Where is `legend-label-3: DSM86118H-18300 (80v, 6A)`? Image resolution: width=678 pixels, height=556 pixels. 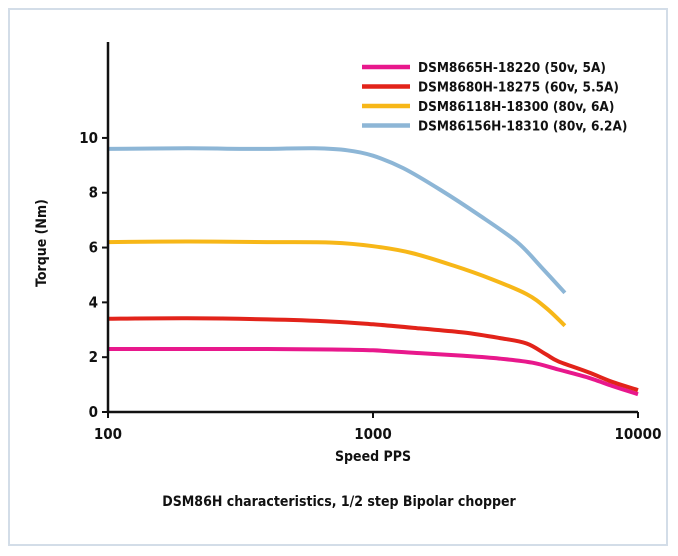 legend-label-3: DSM86118H-18300 (80v, 6A) is located at coordinates (516, 107).